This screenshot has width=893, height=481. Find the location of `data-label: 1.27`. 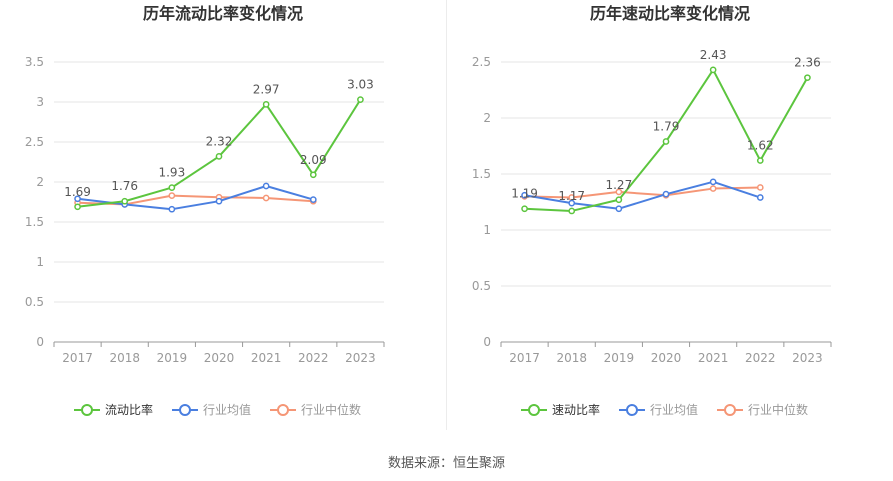

data-label: 1.27 is located at coordinates (618, 185).